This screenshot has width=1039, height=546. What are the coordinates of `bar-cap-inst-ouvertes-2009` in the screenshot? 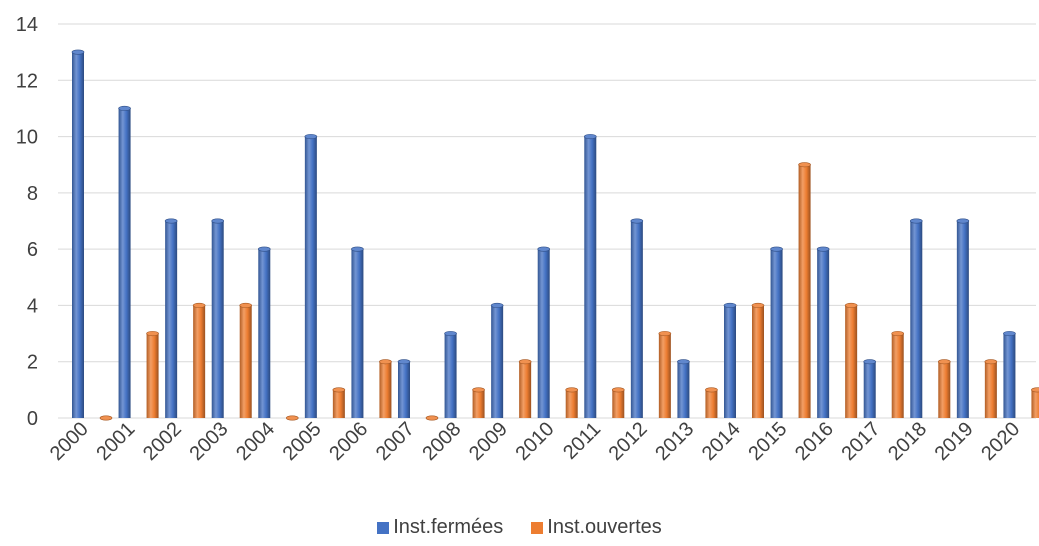 It's located at (525, 362).